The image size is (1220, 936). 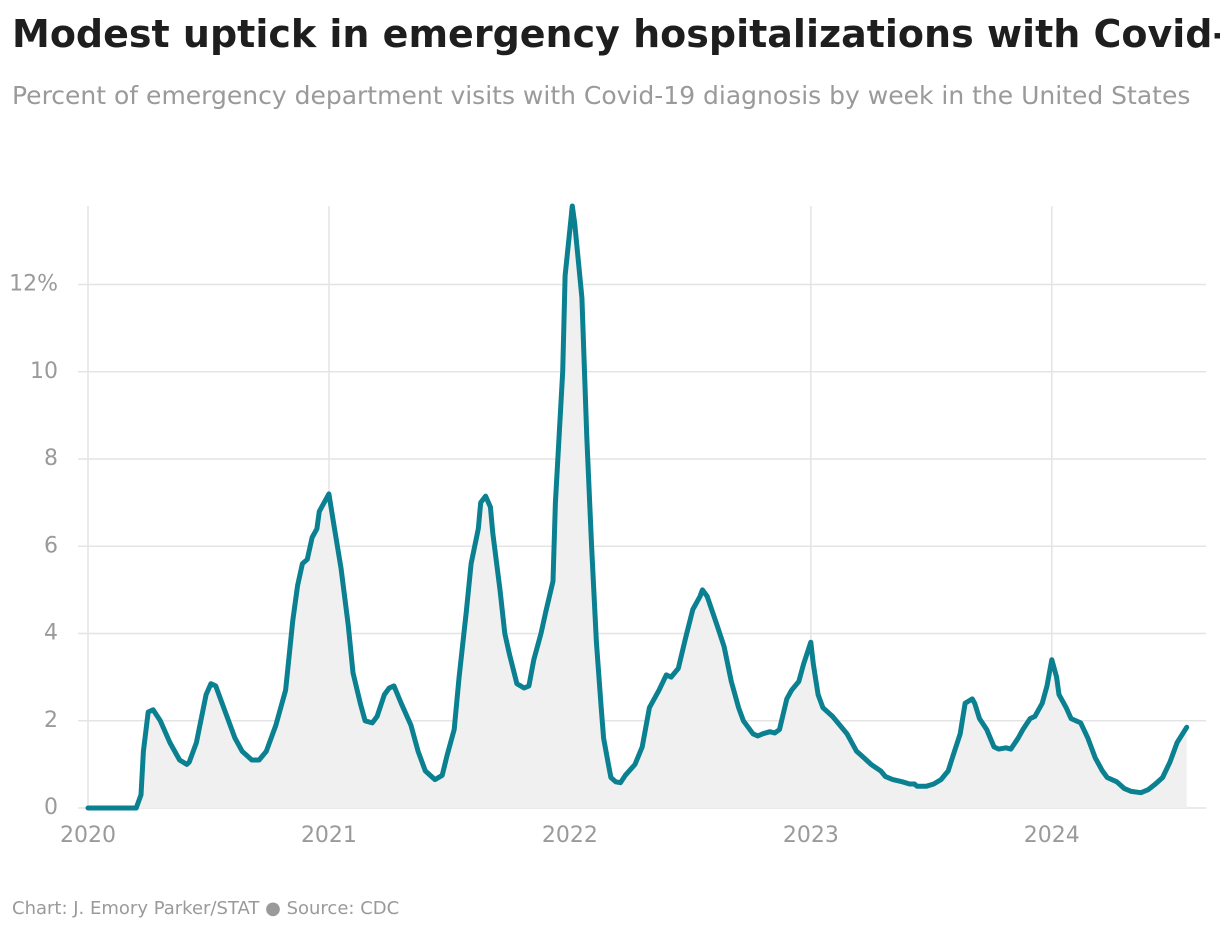 I want to click on y-tick-label: 4, so click(x=51, y=633).